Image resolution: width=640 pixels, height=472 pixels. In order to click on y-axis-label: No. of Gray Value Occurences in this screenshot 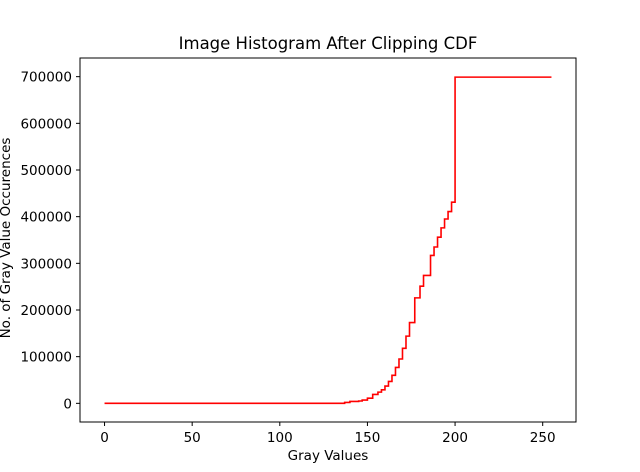, I will do `click(7, 238)`.